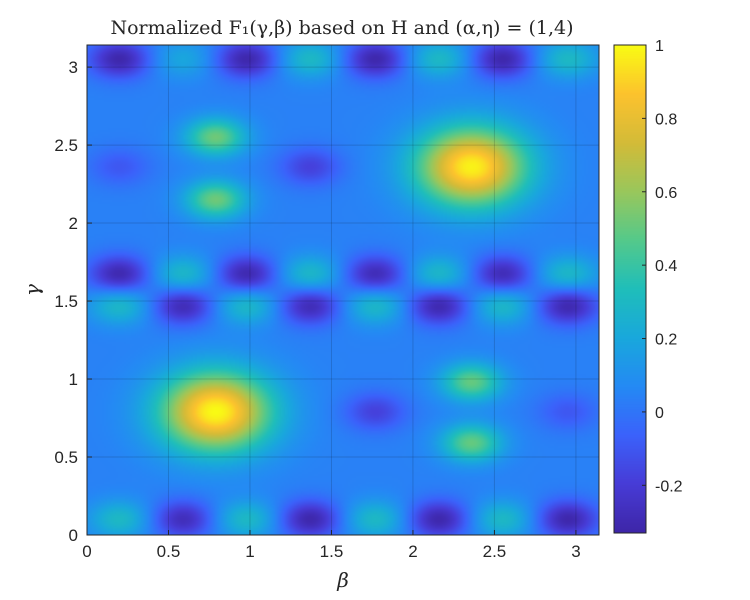  What do you see at coordinates (32, 290) in the screenshot?
I see `y-axis-label: γ` at bounding box center [32, 290].